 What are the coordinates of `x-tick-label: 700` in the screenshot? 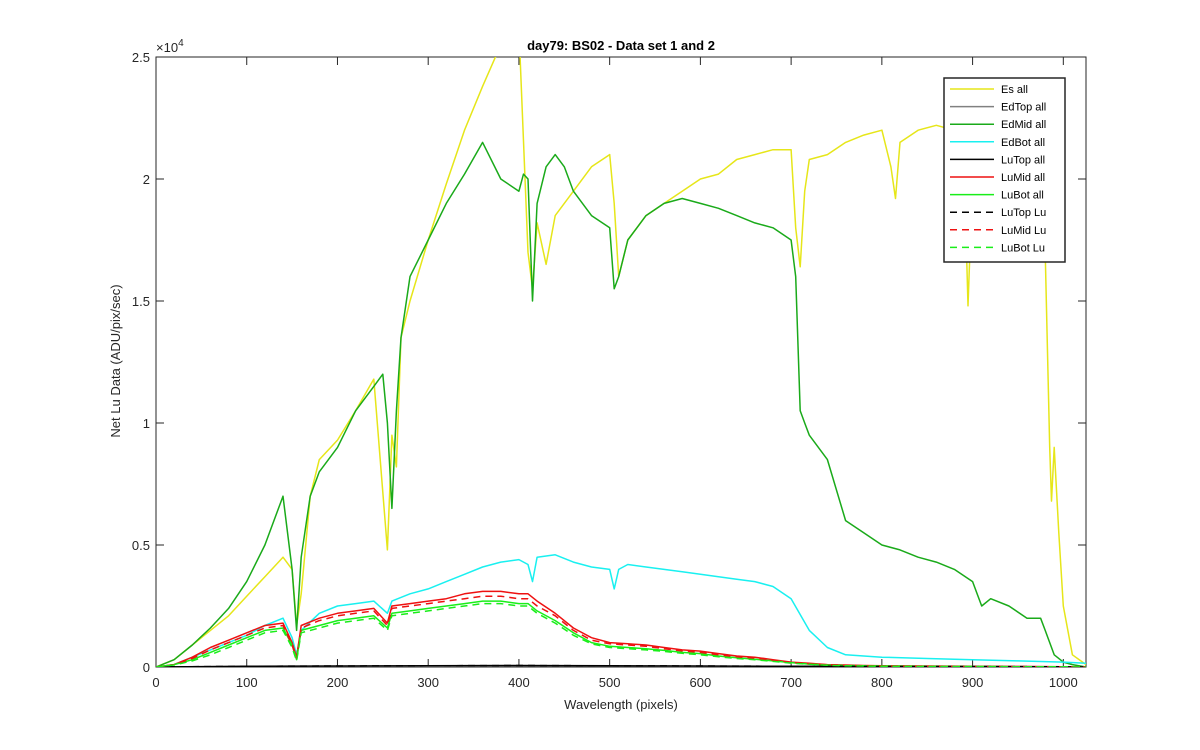 It's located at (791, 682).